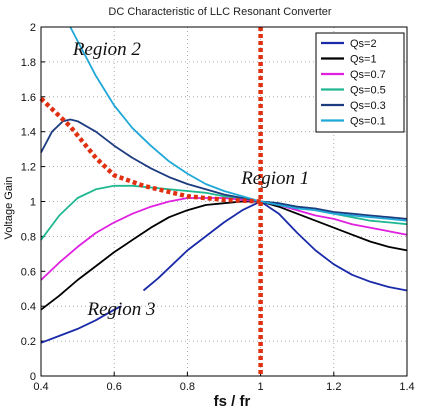  What do you see at coordinates (28, 237) in the screenshot?
I see `y-tick-label: 0.8` at bounding box center [28, 237].